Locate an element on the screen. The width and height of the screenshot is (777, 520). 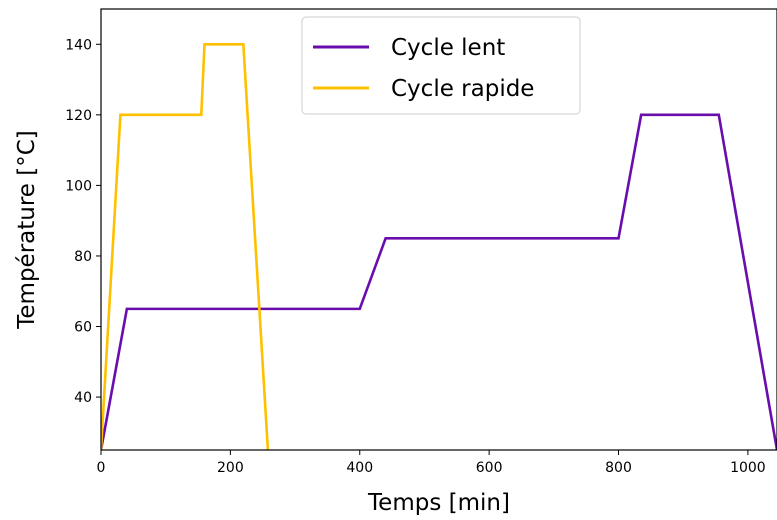
y-tick-label: 120 is located at coordinates (78, 116).